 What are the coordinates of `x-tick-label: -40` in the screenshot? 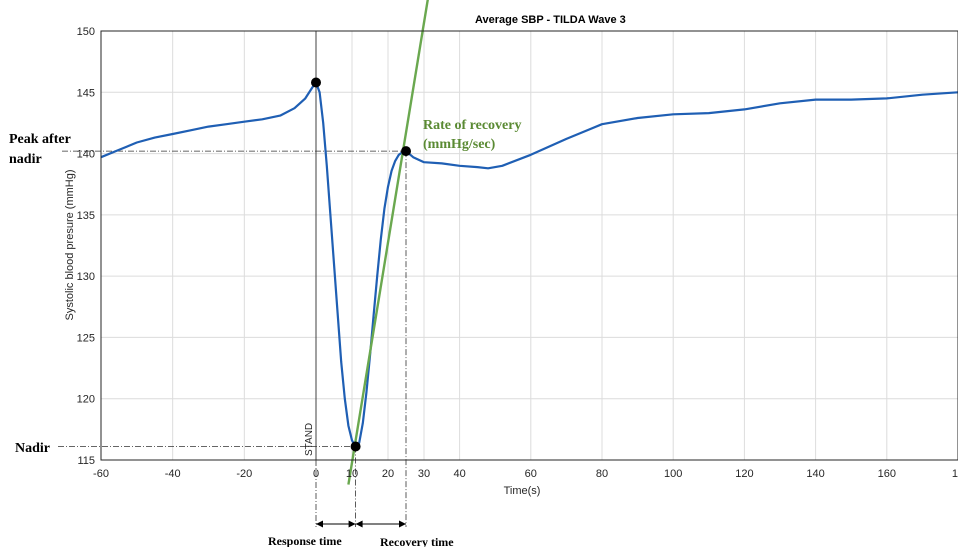 It's located at (173, 474).